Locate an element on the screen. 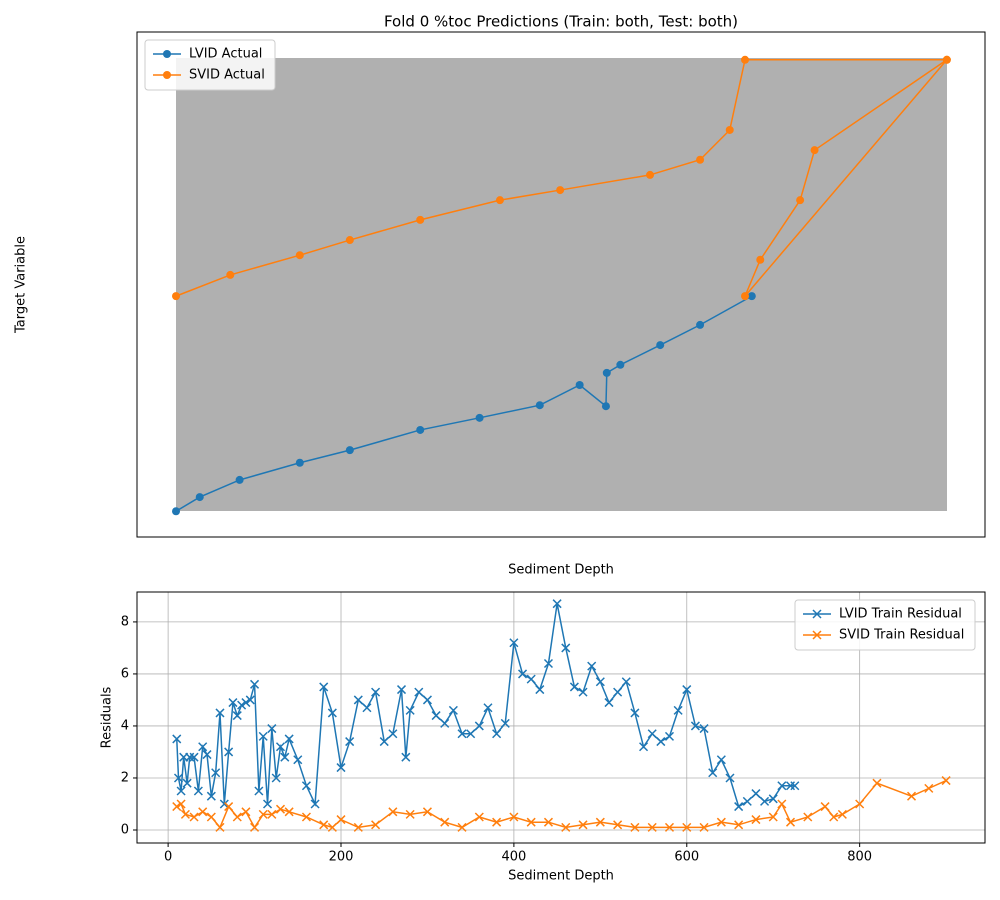 The image size is (1000, 900). x-tick-label: 800 is located at coordinates (859, 857).